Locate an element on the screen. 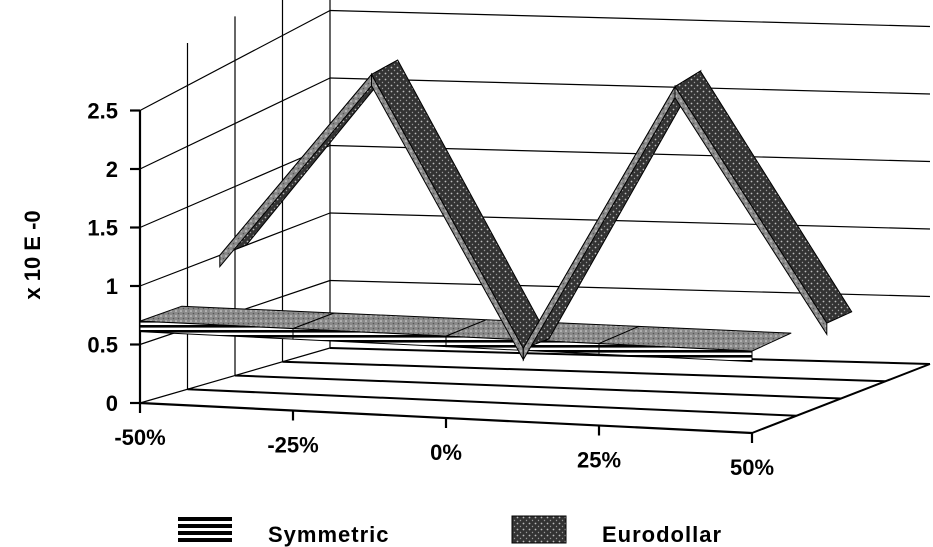  x-tick-label: -25% is located at coordinates (292, 445).